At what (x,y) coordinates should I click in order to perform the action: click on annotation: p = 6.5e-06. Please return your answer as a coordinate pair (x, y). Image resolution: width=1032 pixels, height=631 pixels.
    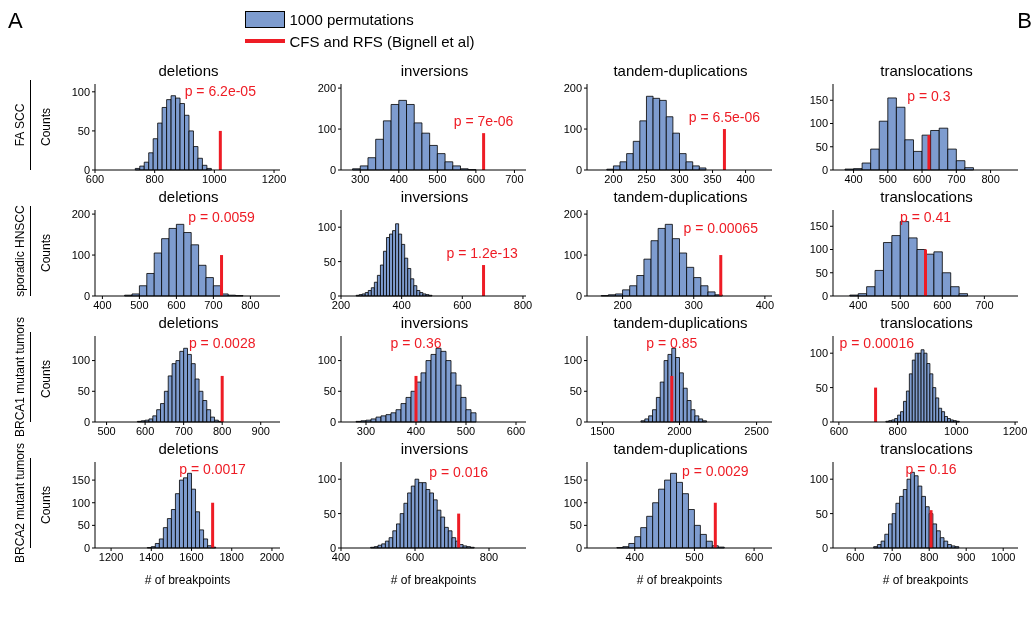
    Looking at the image, I should click on (724, 117).